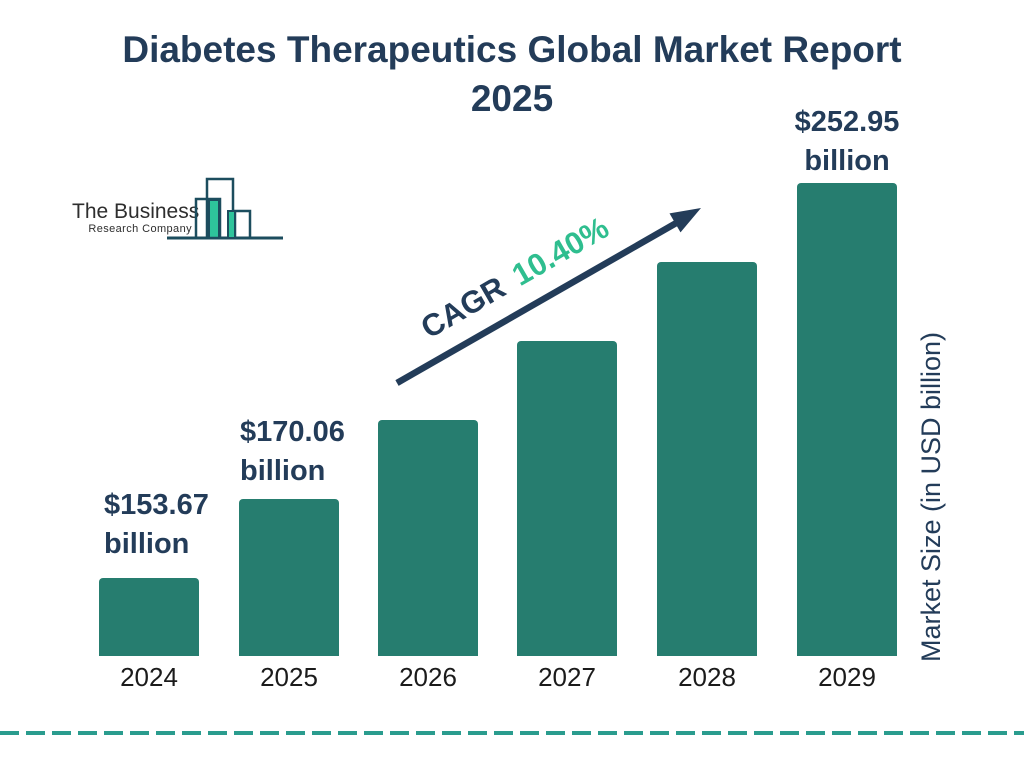  Describe the element at coordinates (463, 307) in the screenshot. I see `cagr-label: CAGR` at that location.